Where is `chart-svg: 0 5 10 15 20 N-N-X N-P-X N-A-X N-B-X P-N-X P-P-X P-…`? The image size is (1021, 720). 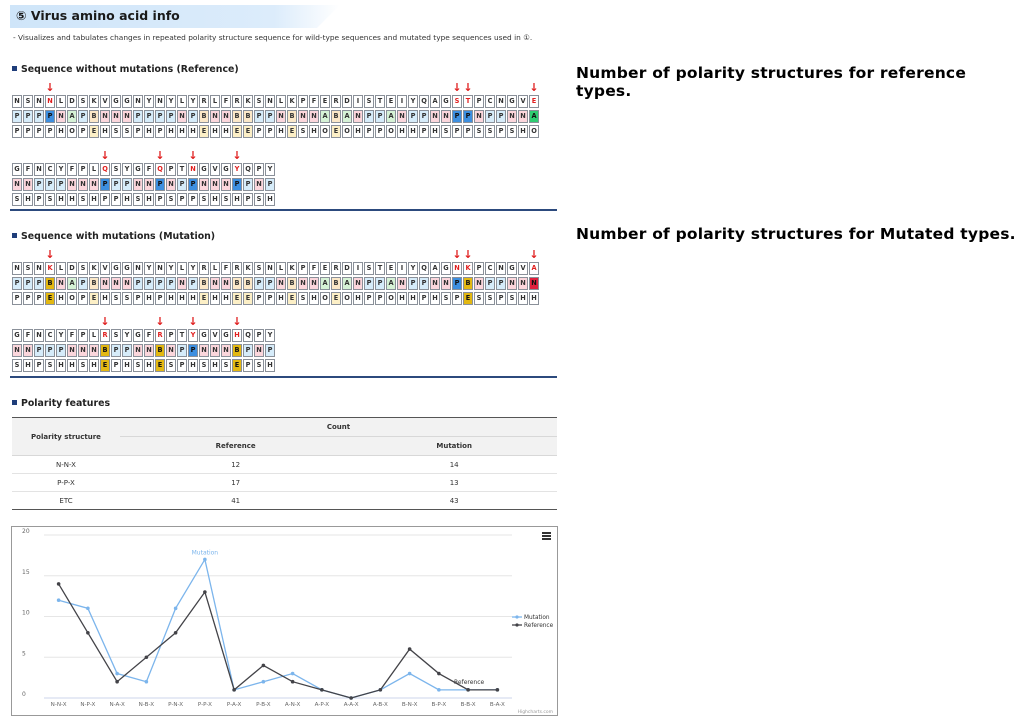
chart-svg: 0 5 10 15 20 N-N-X N-P-X N-A-X N-B-X P-N-X P-P-X P-… is located at coordinates (288, 621).